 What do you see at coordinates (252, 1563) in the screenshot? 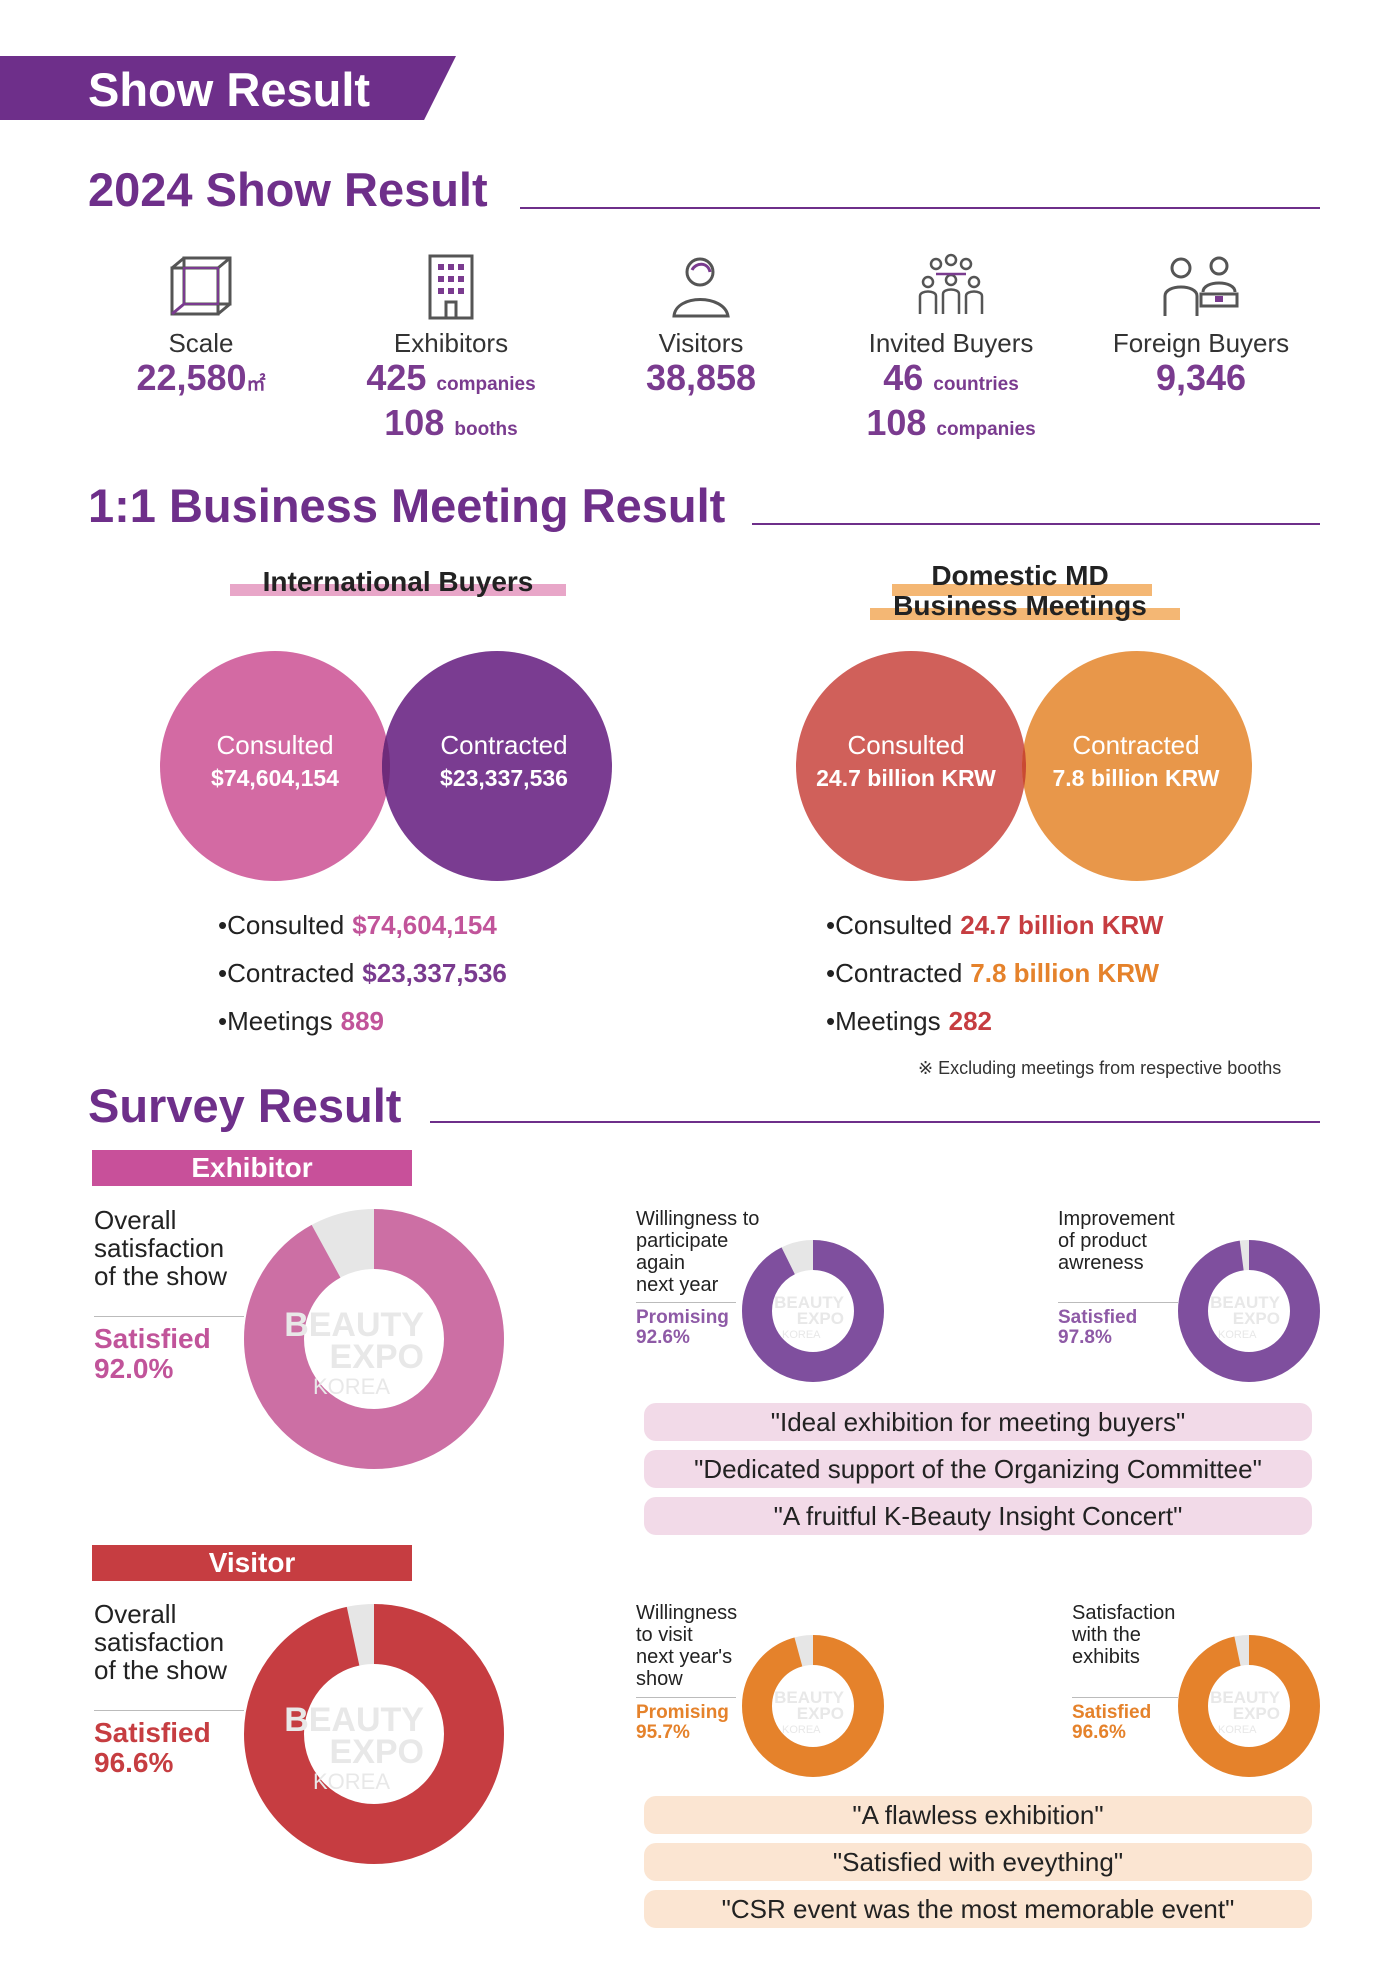
I see `visitor-tag: Visitor` at bounding box center [252, 1563].